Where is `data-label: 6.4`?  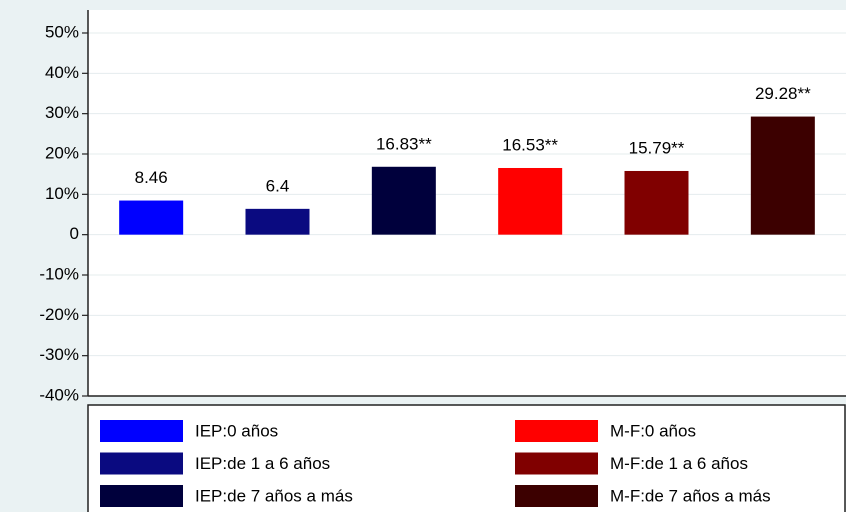
data-label: 6.4 is located at coordinates (278, 185).